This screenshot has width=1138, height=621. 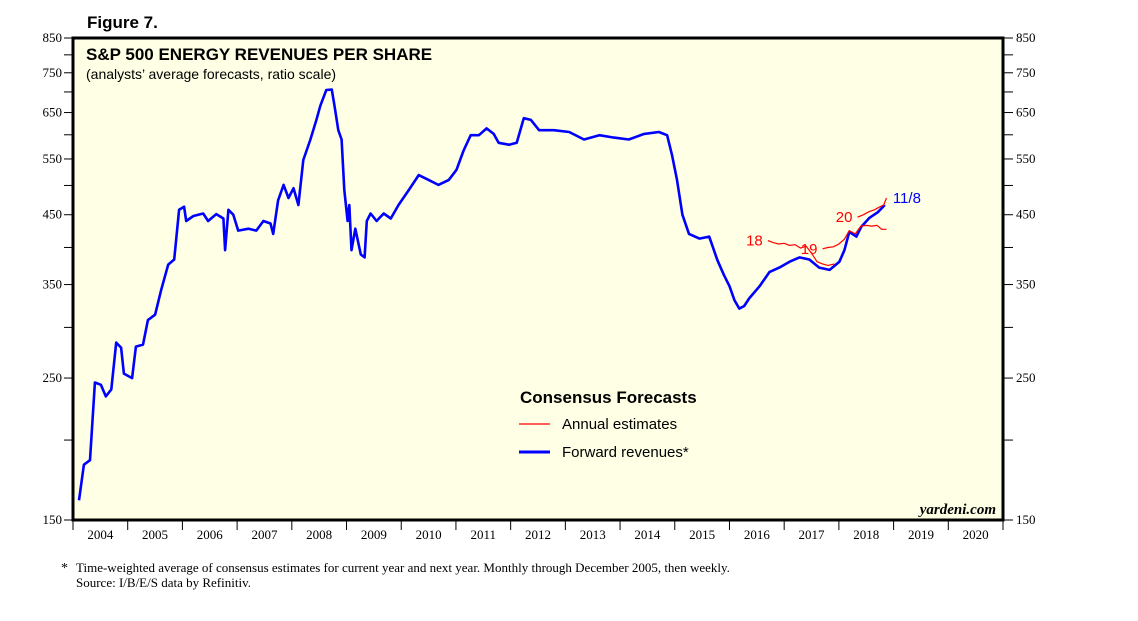 What do you see at coordinates (429, 534) in the screenshot?
I see `x-tick-label: 2010` at bounding box center [429, 534].